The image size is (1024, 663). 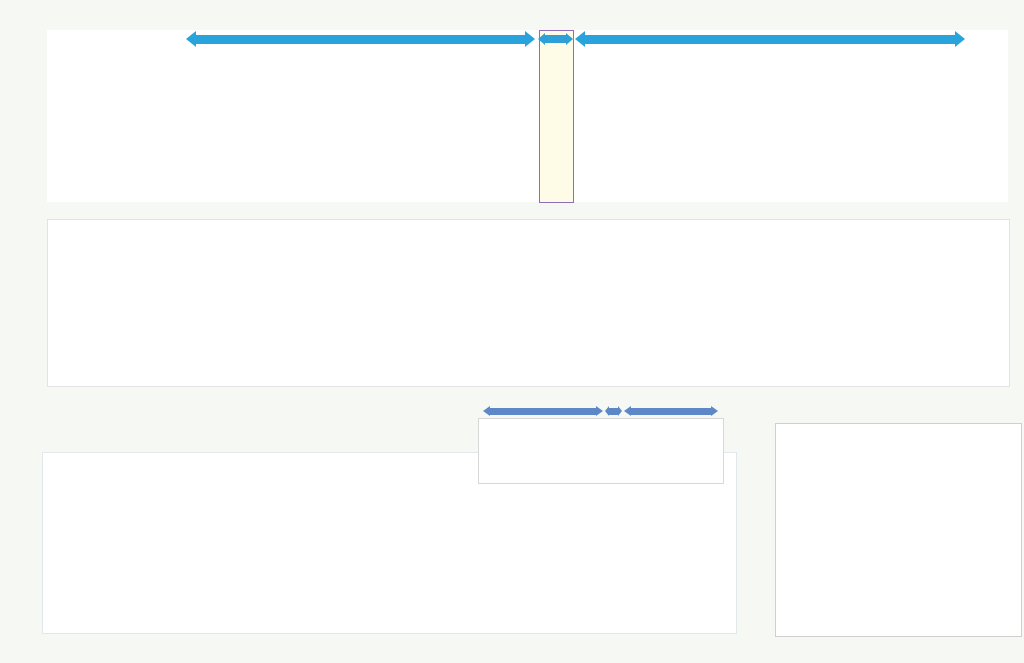 I want to click on excluded-arrow, so click(x=555, y=39).